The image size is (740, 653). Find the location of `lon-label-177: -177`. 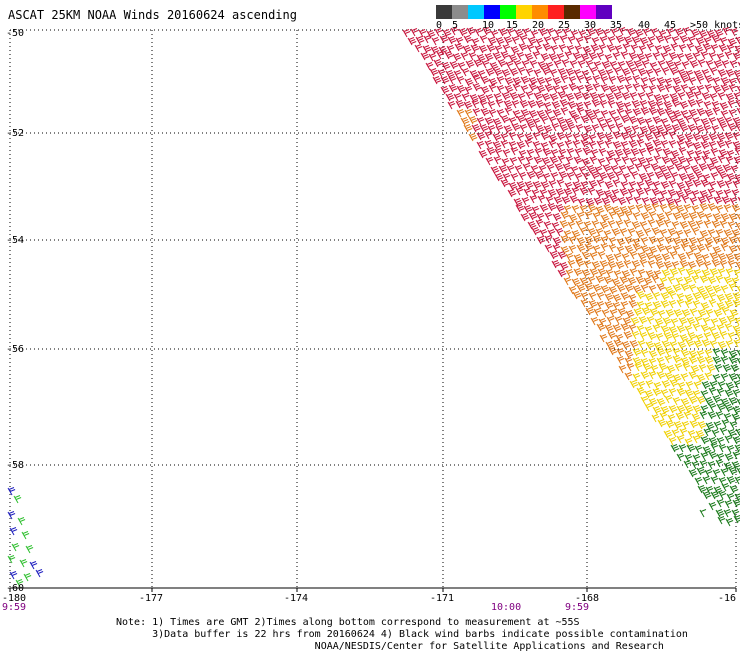

lon-label-177: -177 is located at coordinates (151, 598).